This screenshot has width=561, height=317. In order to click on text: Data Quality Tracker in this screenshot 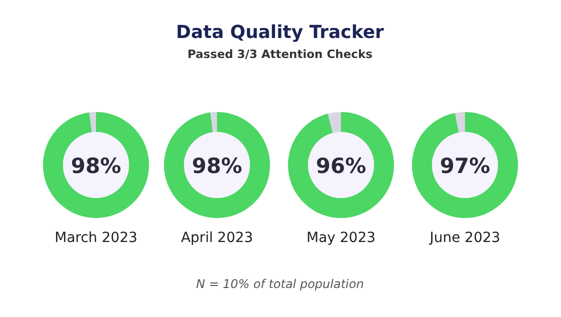, I will do `click(280, 32)`.